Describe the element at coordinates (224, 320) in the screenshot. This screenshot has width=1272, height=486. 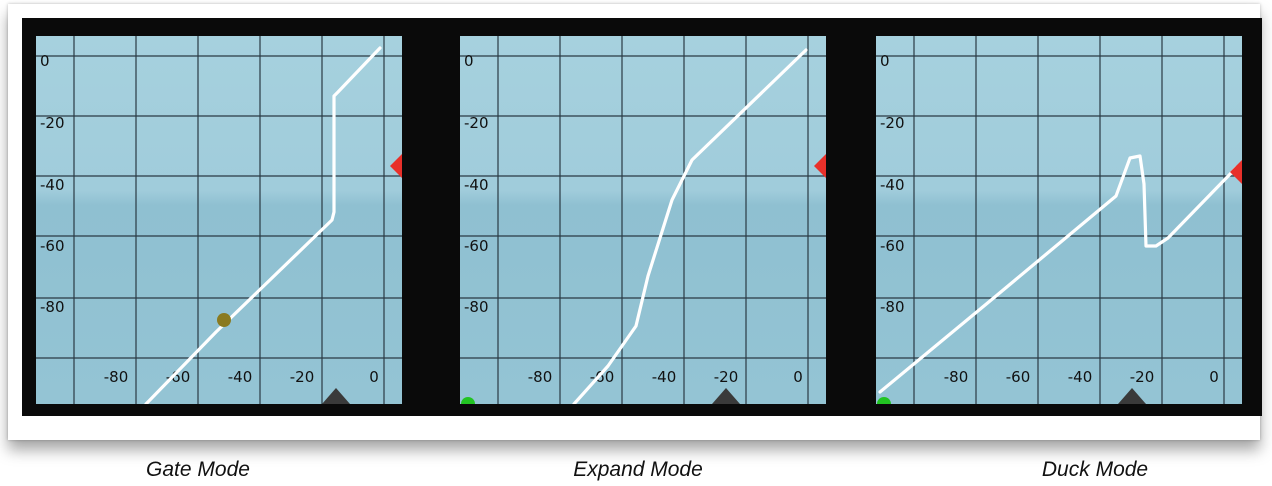
I see `threshold-dot-icon` at that location.